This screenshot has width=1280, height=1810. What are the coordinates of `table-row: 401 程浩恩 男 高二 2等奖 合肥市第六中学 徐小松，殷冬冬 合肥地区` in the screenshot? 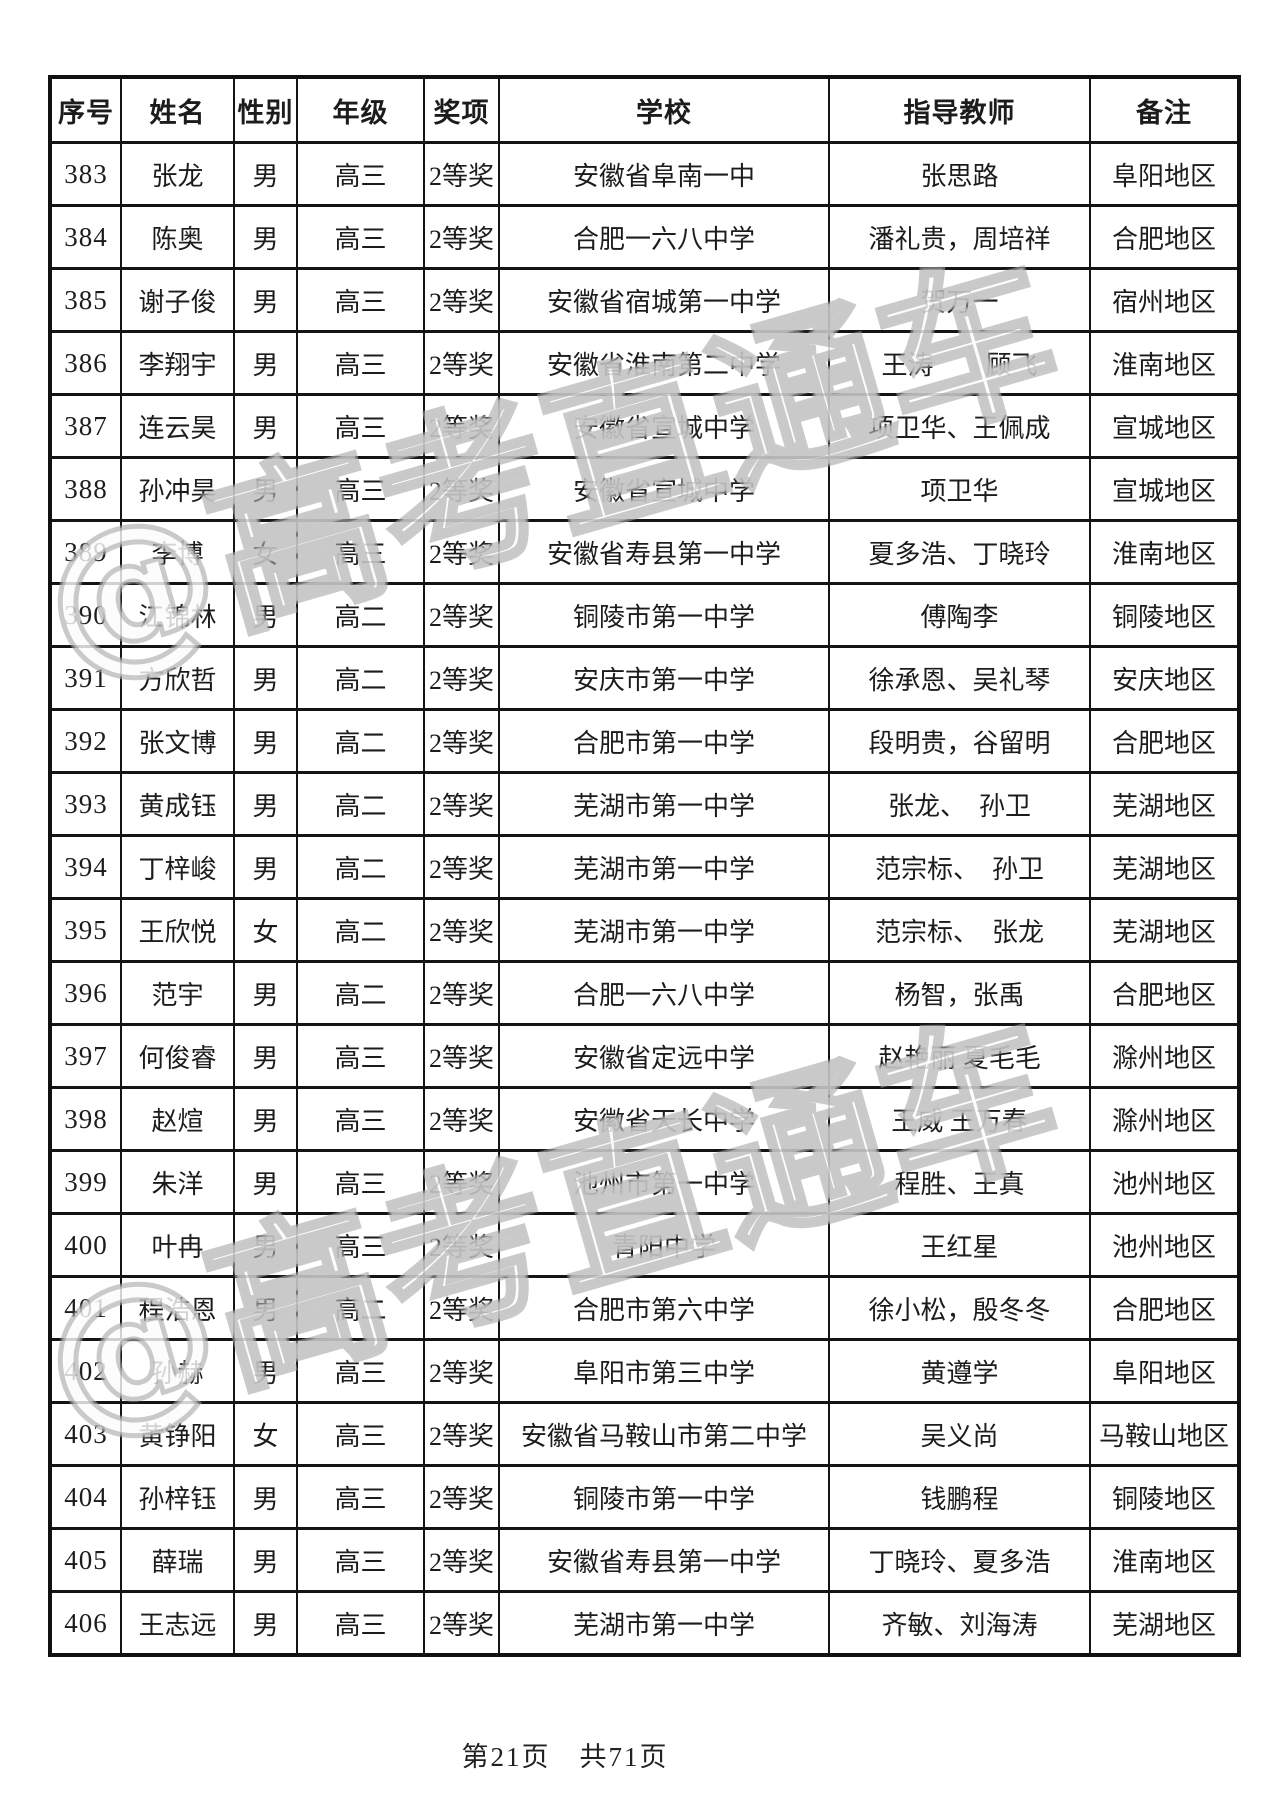 It's located at (644, 1308).